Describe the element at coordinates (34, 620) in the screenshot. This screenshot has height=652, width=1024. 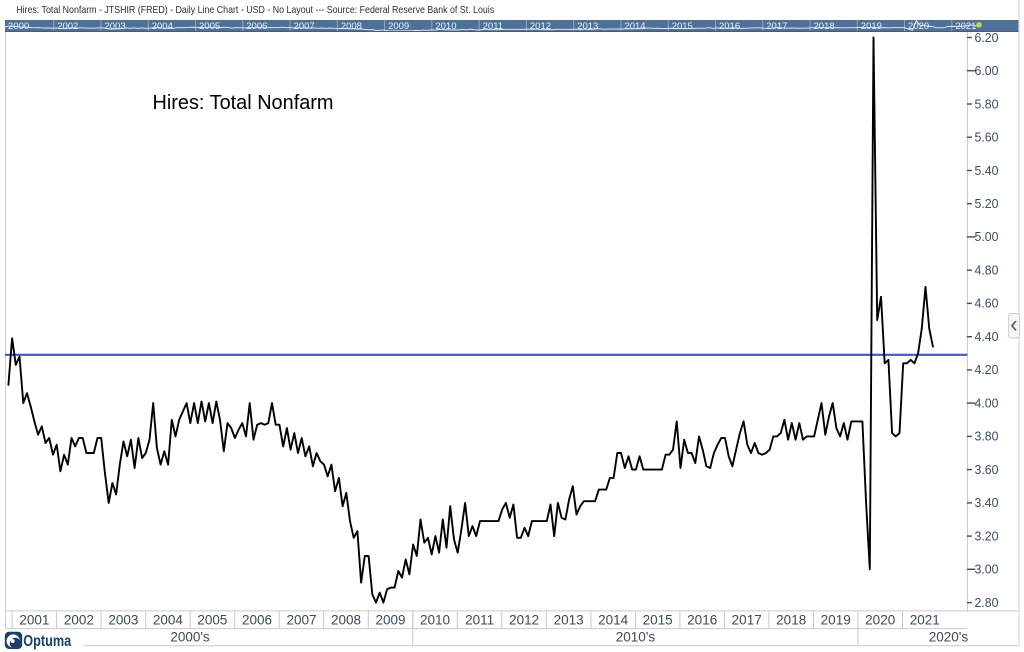
I see `svg-text: 2001` at that location.